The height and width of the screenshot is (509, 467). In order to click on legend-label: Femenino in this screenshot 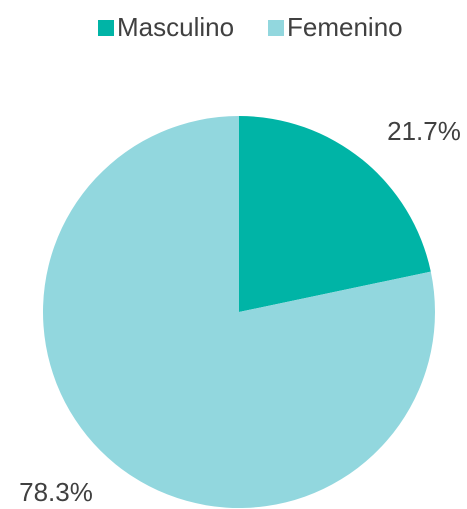, I will do `click(345, 27)`.